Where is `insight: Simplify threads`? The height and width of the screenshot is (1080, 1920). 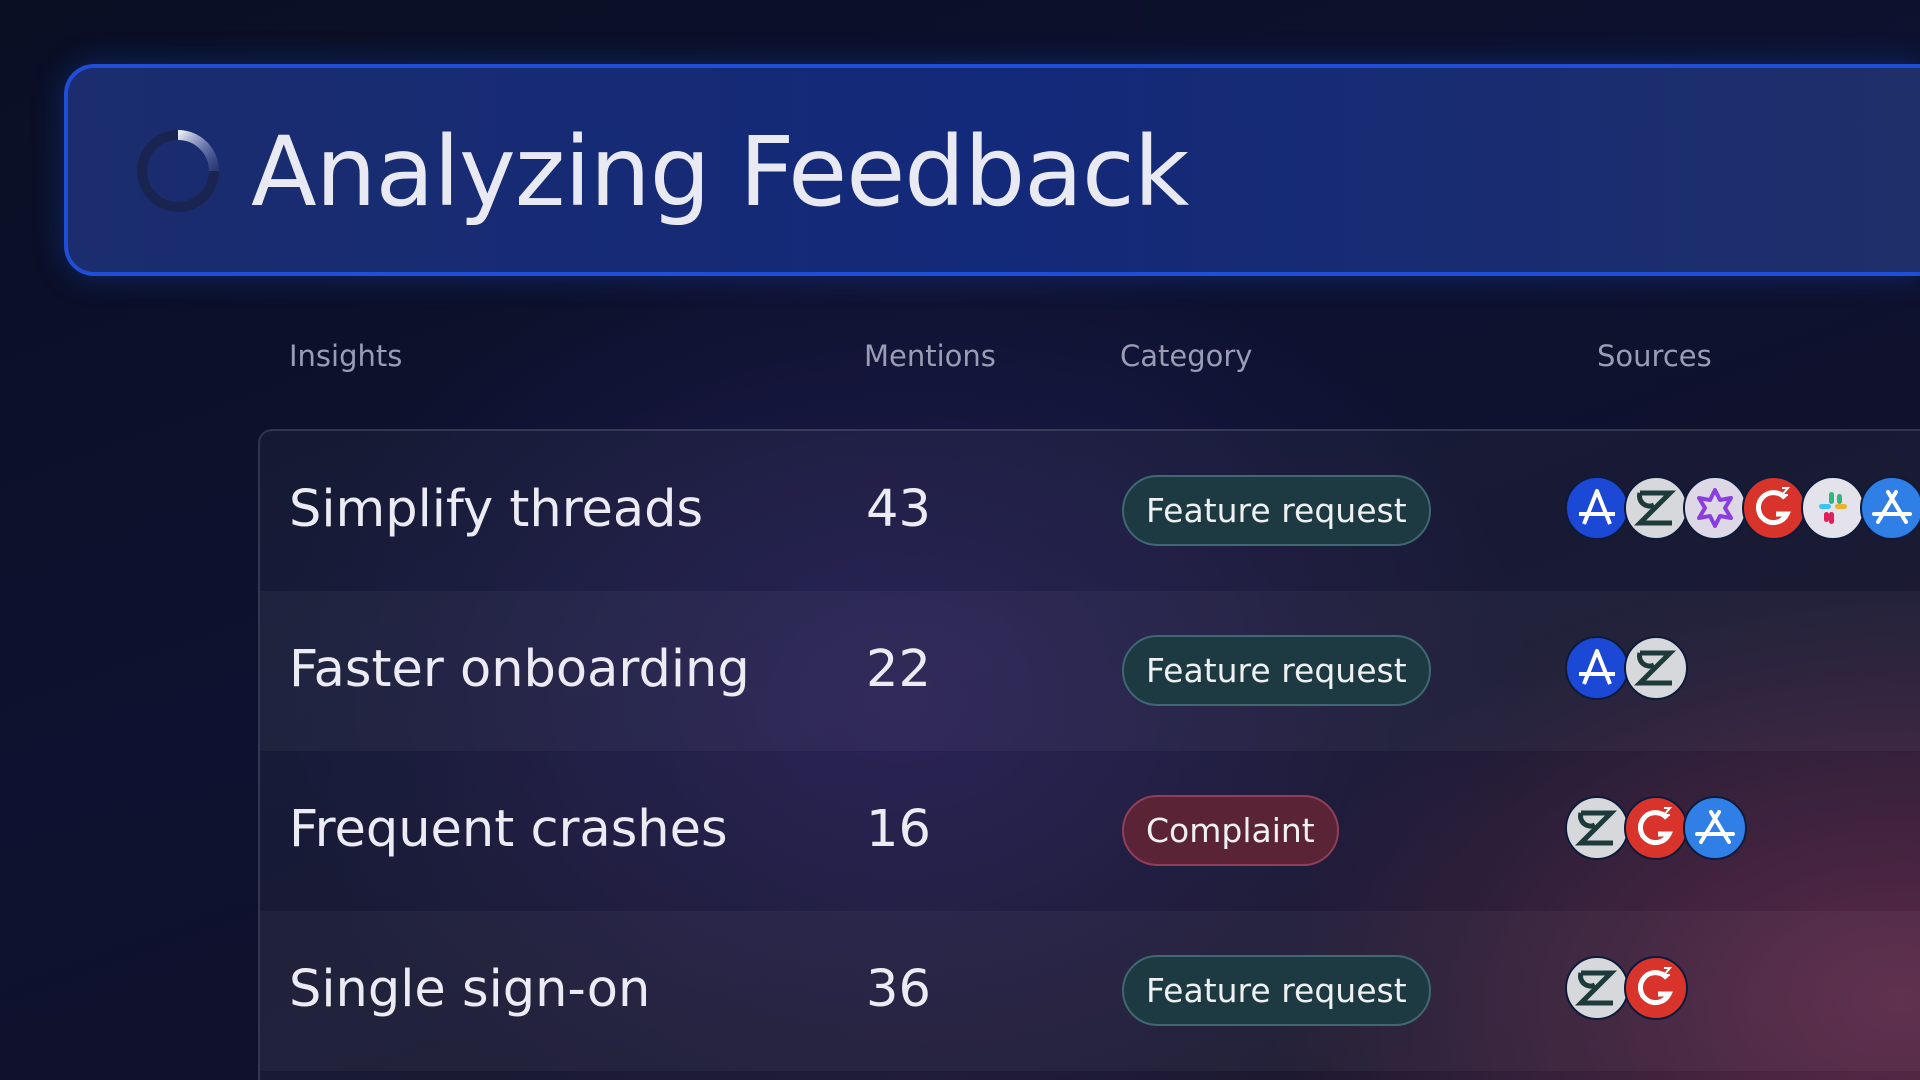 insight: Simplify threads is located at coordinates (496, 509).